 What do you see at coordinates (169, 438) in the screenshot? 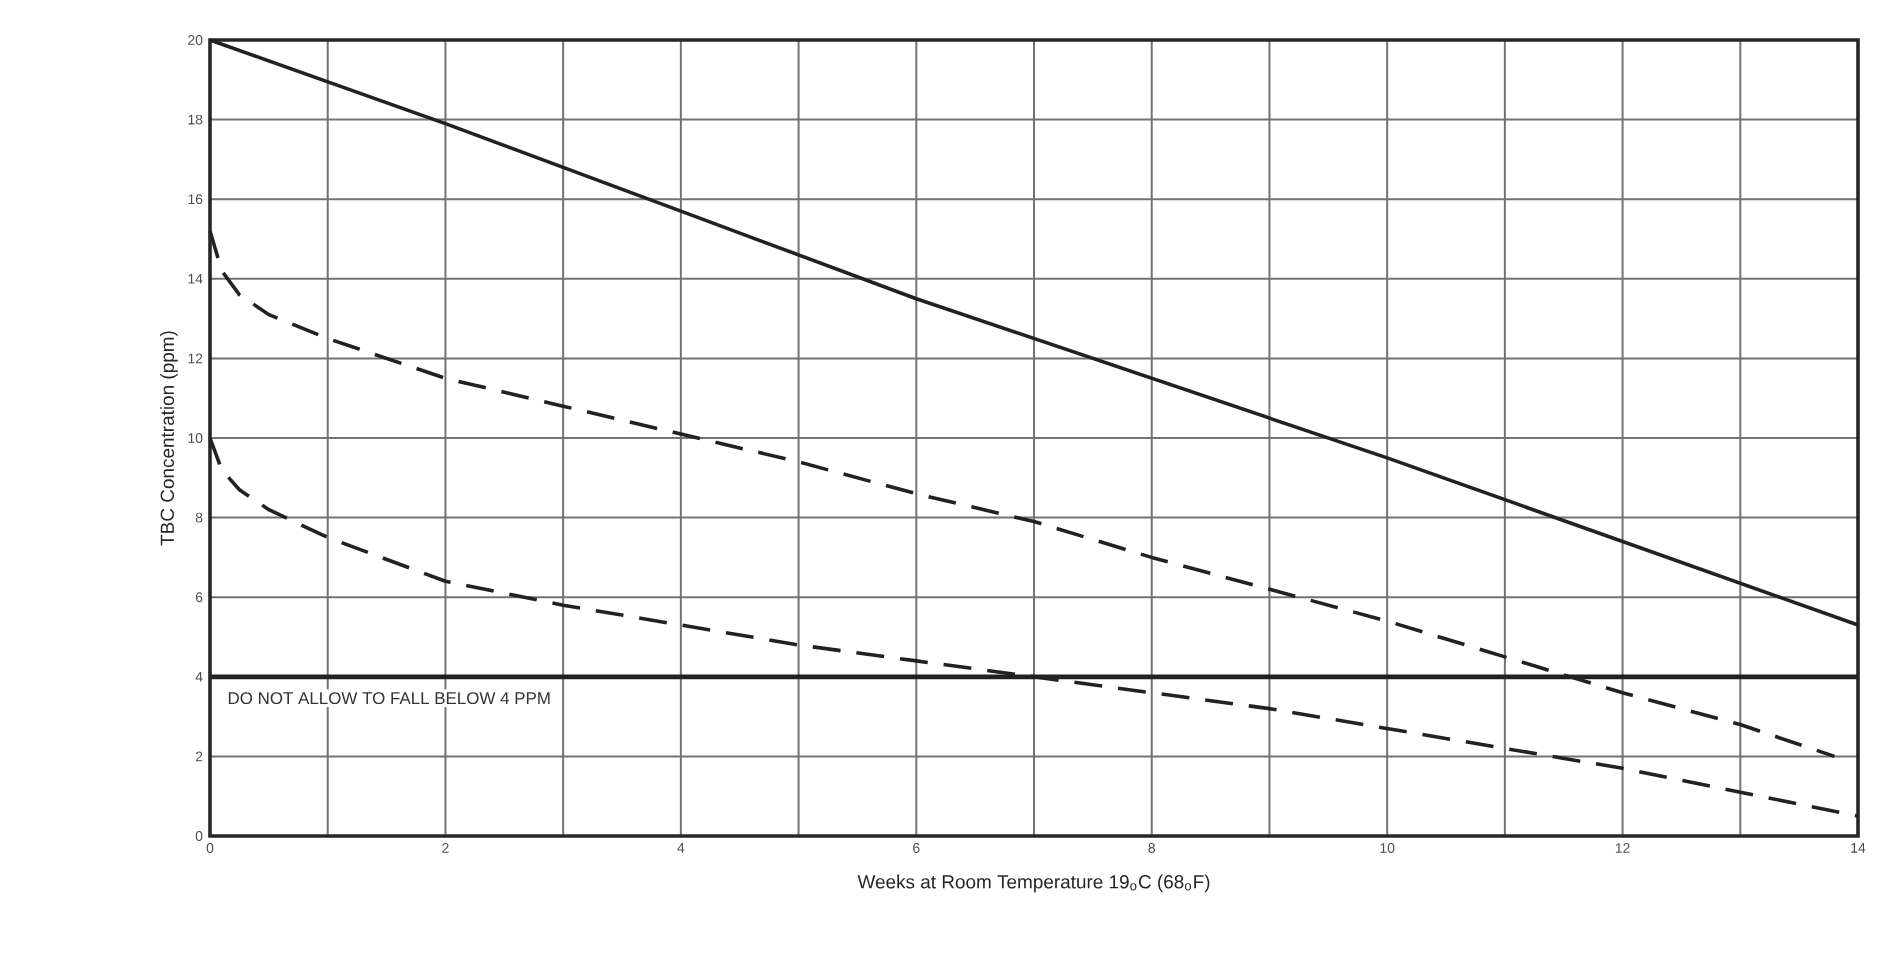
I see `y-axis-title: TBC Concentration (ppm)` at bounding box center [169, 438].